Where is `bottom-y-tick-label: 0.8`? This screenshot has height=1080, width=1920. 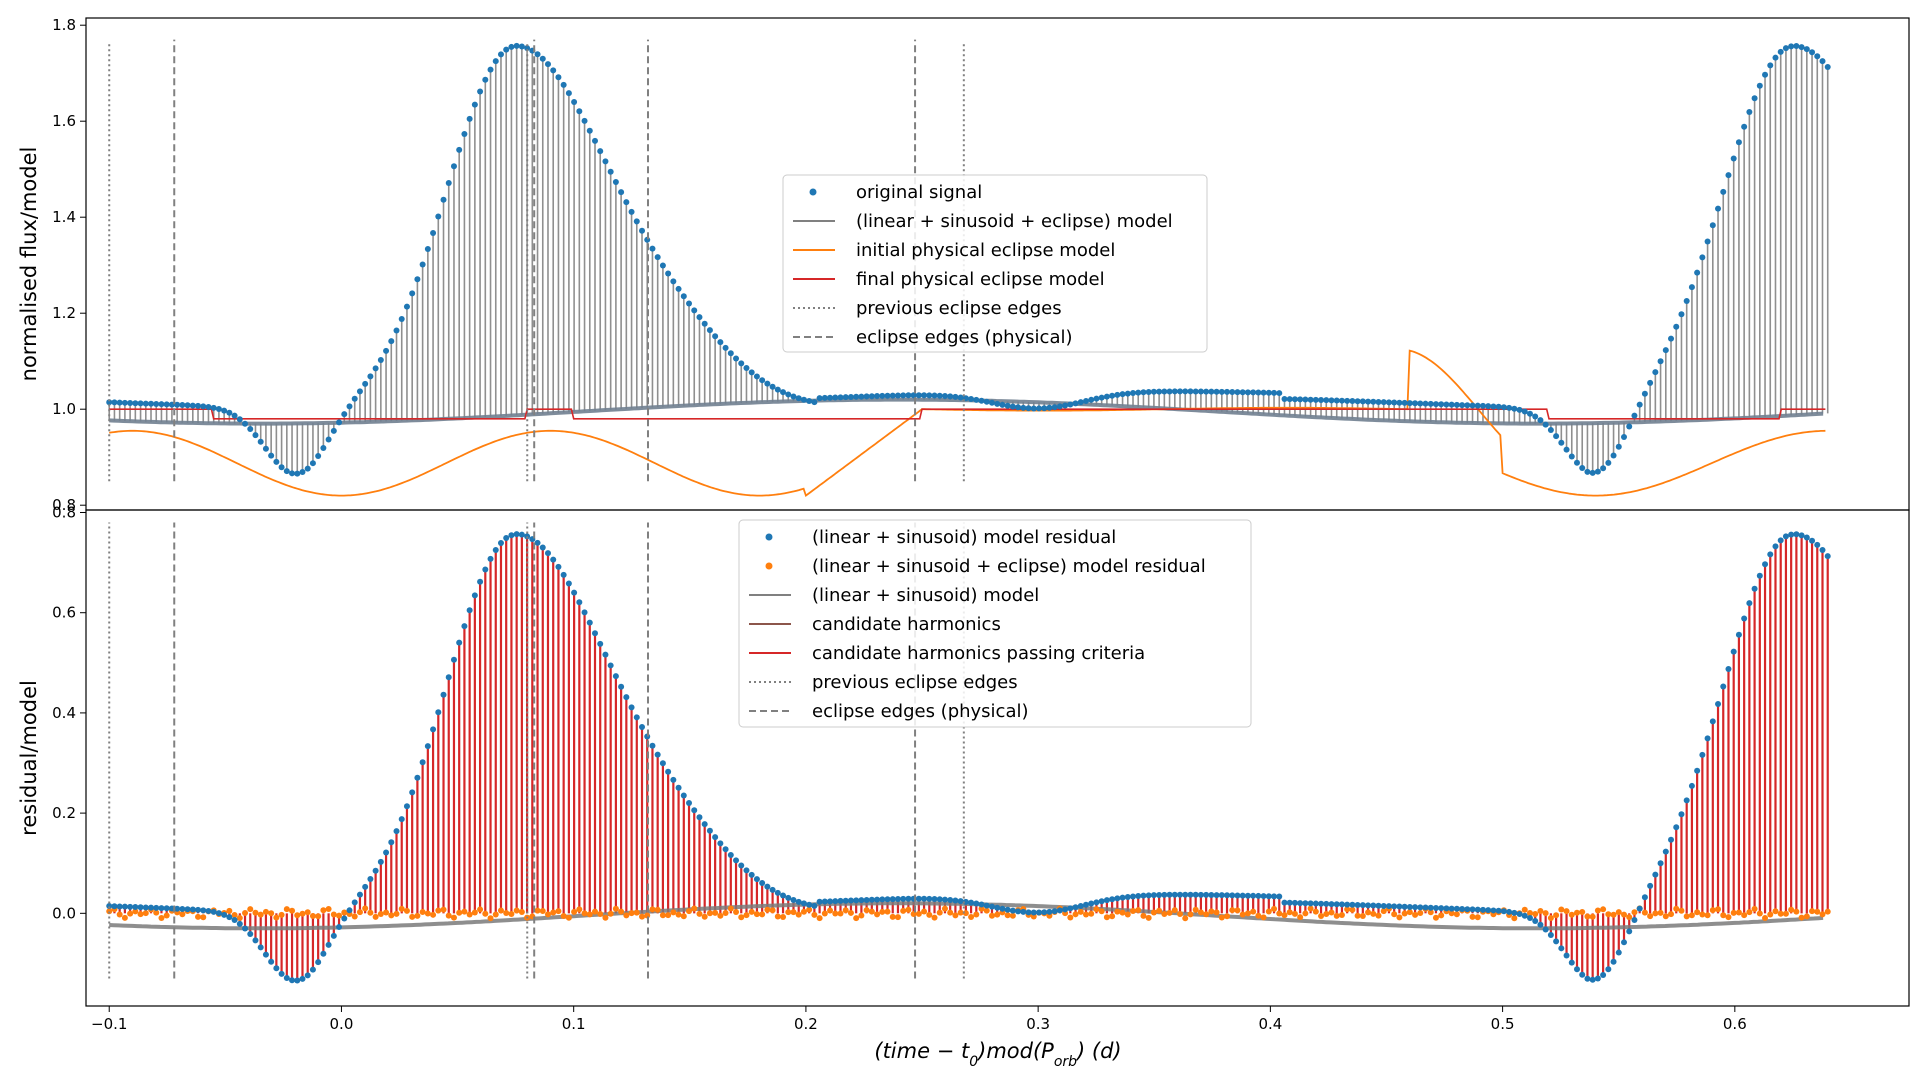 bottom-y-tick-label: 0.8 is located at coordinates (64, 513).